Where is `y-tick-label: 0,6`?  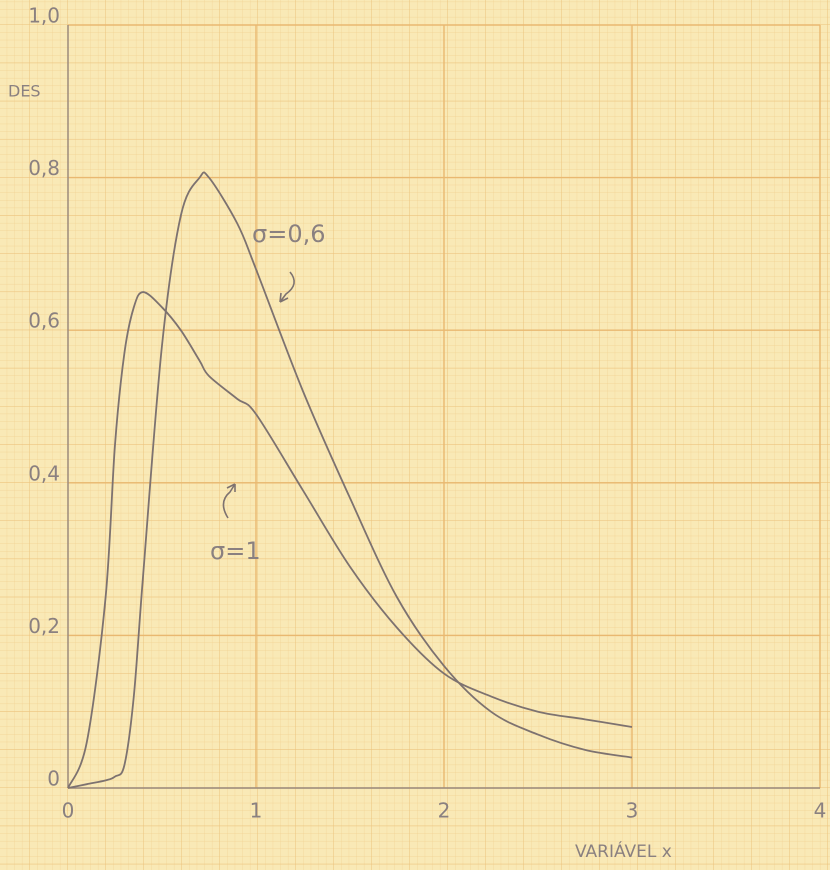 y-tick-label: 0,6 is located at coordinates (44, 321).